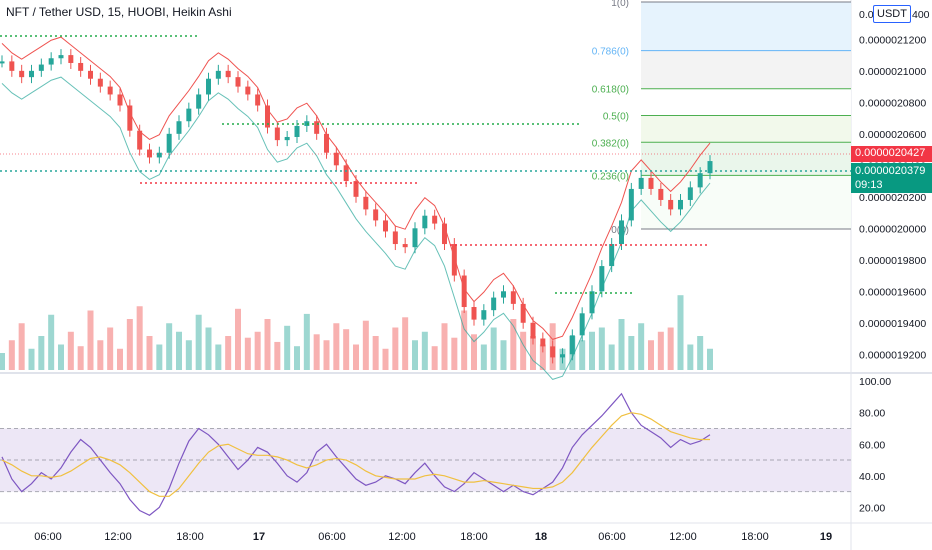 This screenshot has width=932, height=550. Describe the element at coordinates (620, 4) in the screenshot. I see `fib-level-label: 1(0)` at that location.